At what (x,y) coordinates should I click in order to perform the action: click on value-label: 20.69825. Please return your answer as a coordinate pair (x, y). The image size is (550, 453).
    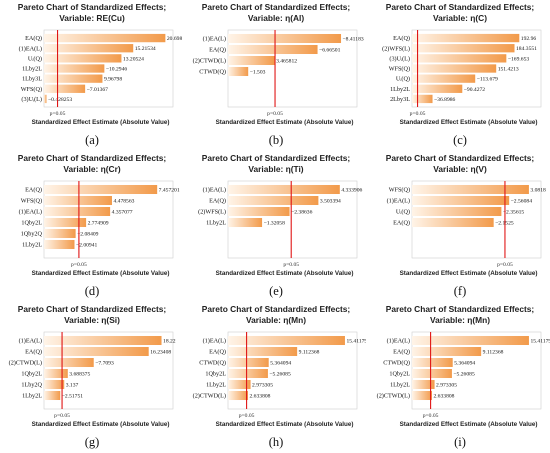
    Looking at the image, I should click on (174, 39).